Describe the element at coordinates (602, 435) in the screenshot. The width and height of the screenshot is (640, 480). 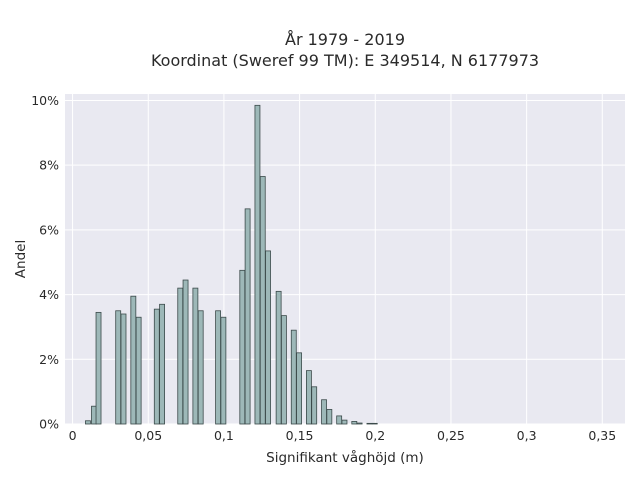
I see `x-tick-label: 0,35` at that location.